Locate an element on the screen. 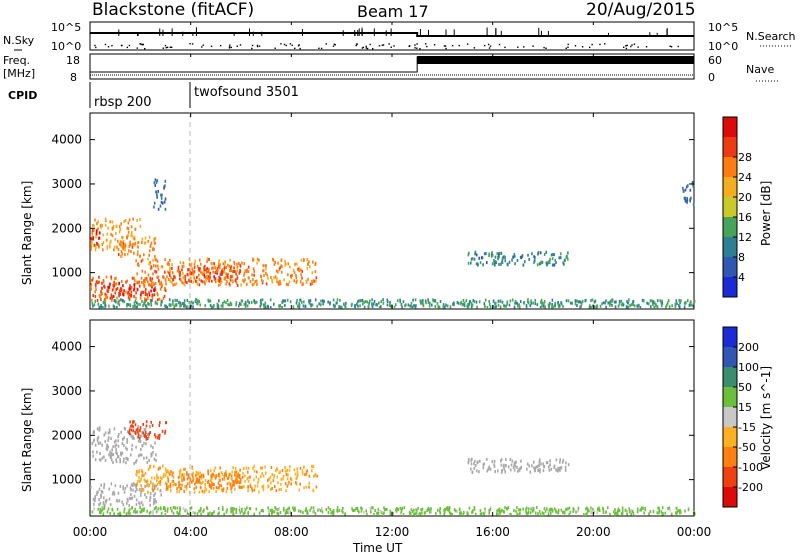 Image resolution: width=800 pixels, height=554 pixels. y-tick-label: 4000 is located at coordinates (66, 347).